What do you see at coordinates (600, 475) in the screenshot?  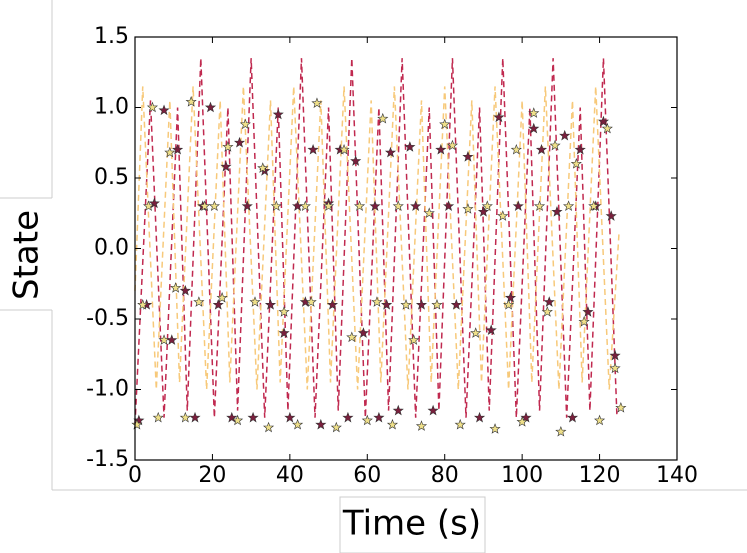 I see `x-tick-label: 120` at bounding box center [600, 475].